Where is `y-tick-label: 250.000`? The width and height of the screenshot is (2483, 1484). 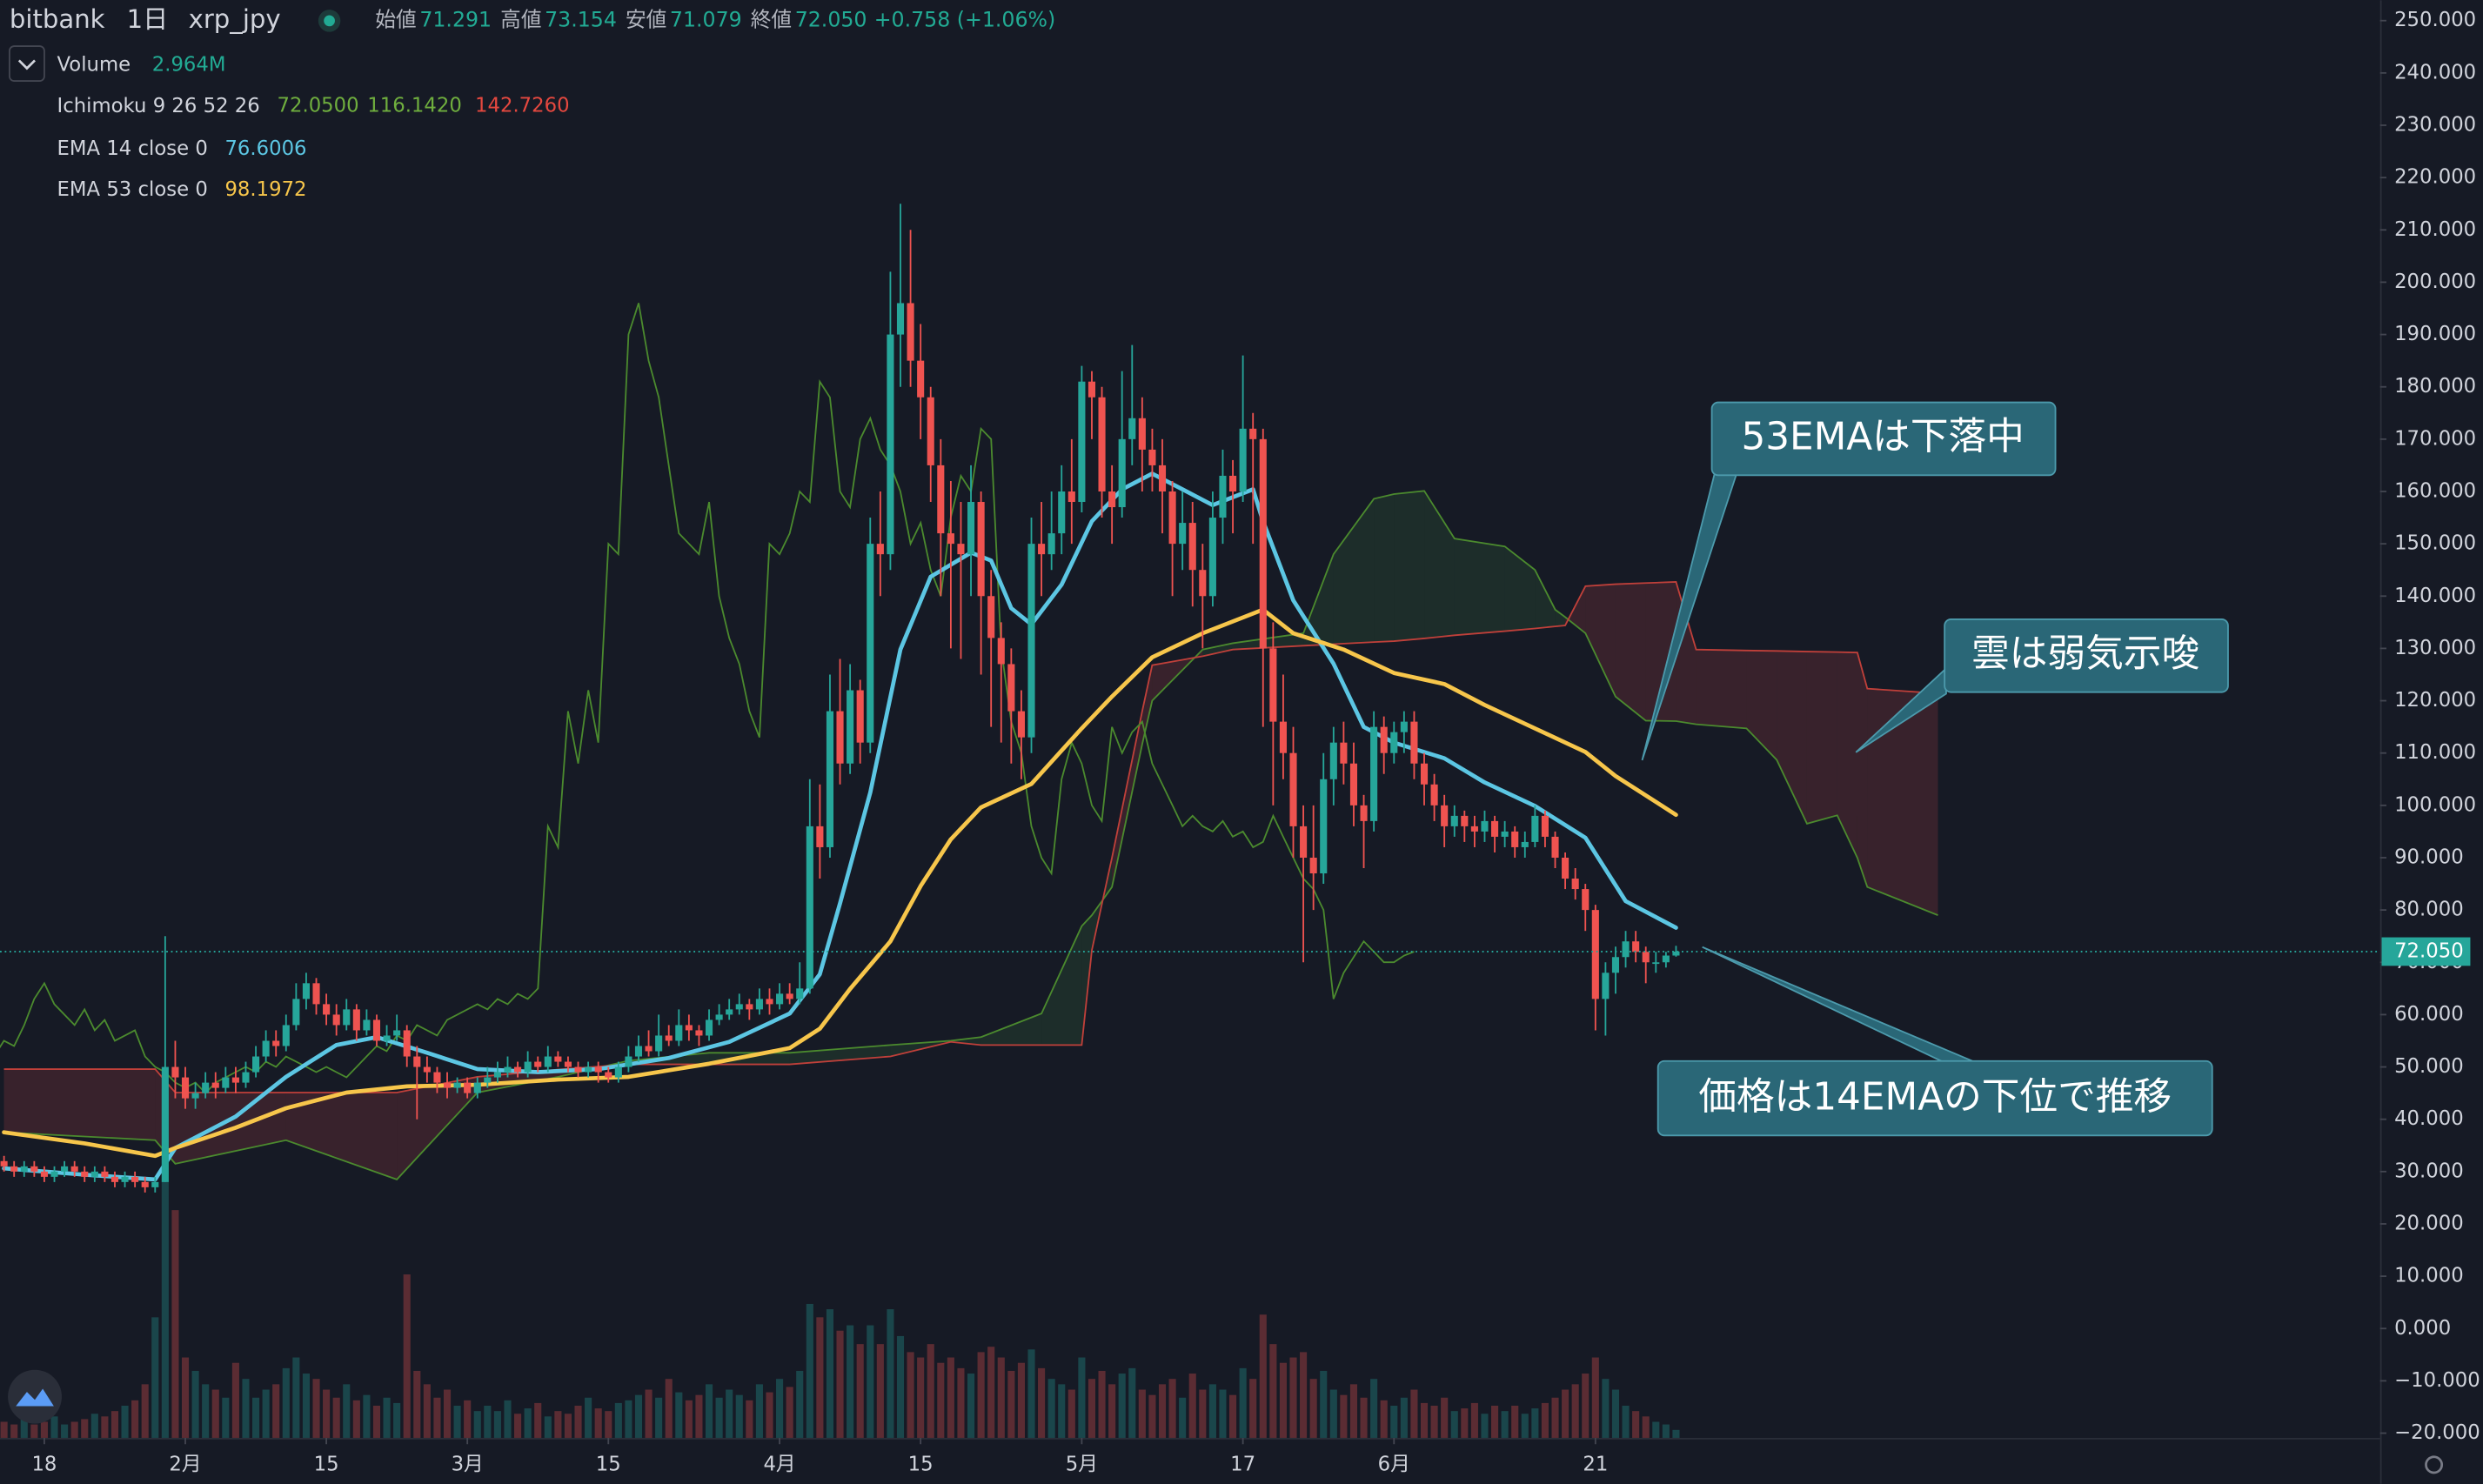
y-tick-label: 250.000 is located at coordinates (2435, 20).